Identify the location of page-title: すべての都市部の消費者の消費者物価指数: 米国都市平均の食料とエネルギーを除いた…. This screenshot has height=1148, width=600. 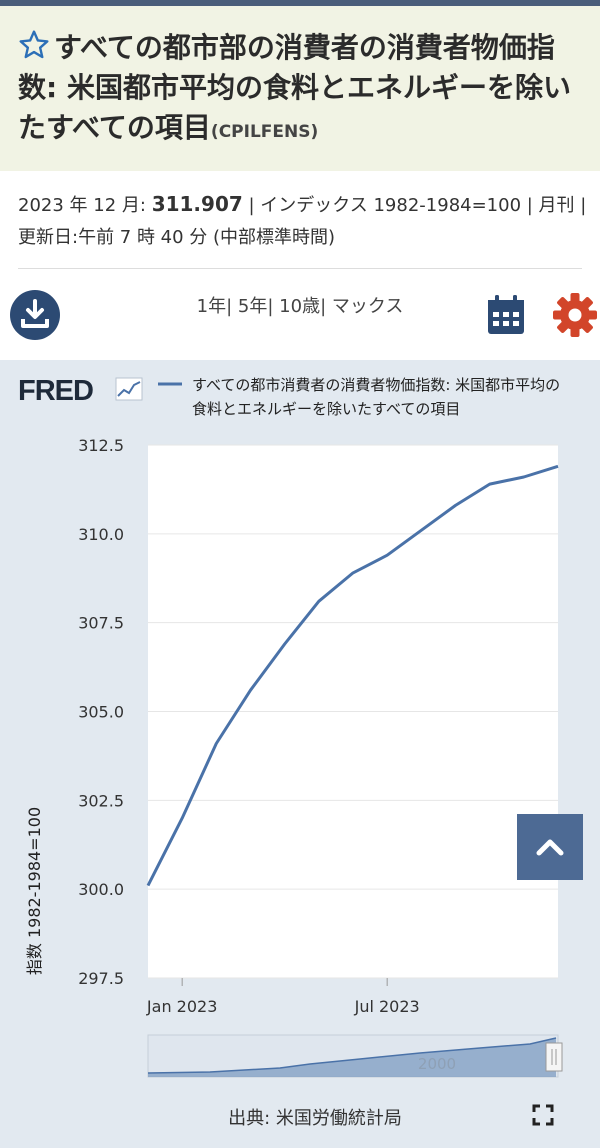
(303, 90).